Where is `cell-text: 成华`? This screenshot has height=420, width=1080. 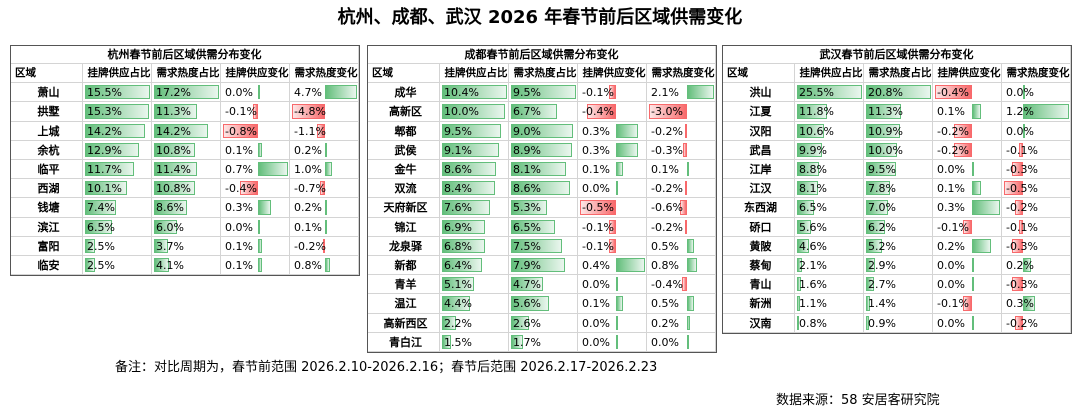
cell-text: 成华 is located at coordinates (405, 93).